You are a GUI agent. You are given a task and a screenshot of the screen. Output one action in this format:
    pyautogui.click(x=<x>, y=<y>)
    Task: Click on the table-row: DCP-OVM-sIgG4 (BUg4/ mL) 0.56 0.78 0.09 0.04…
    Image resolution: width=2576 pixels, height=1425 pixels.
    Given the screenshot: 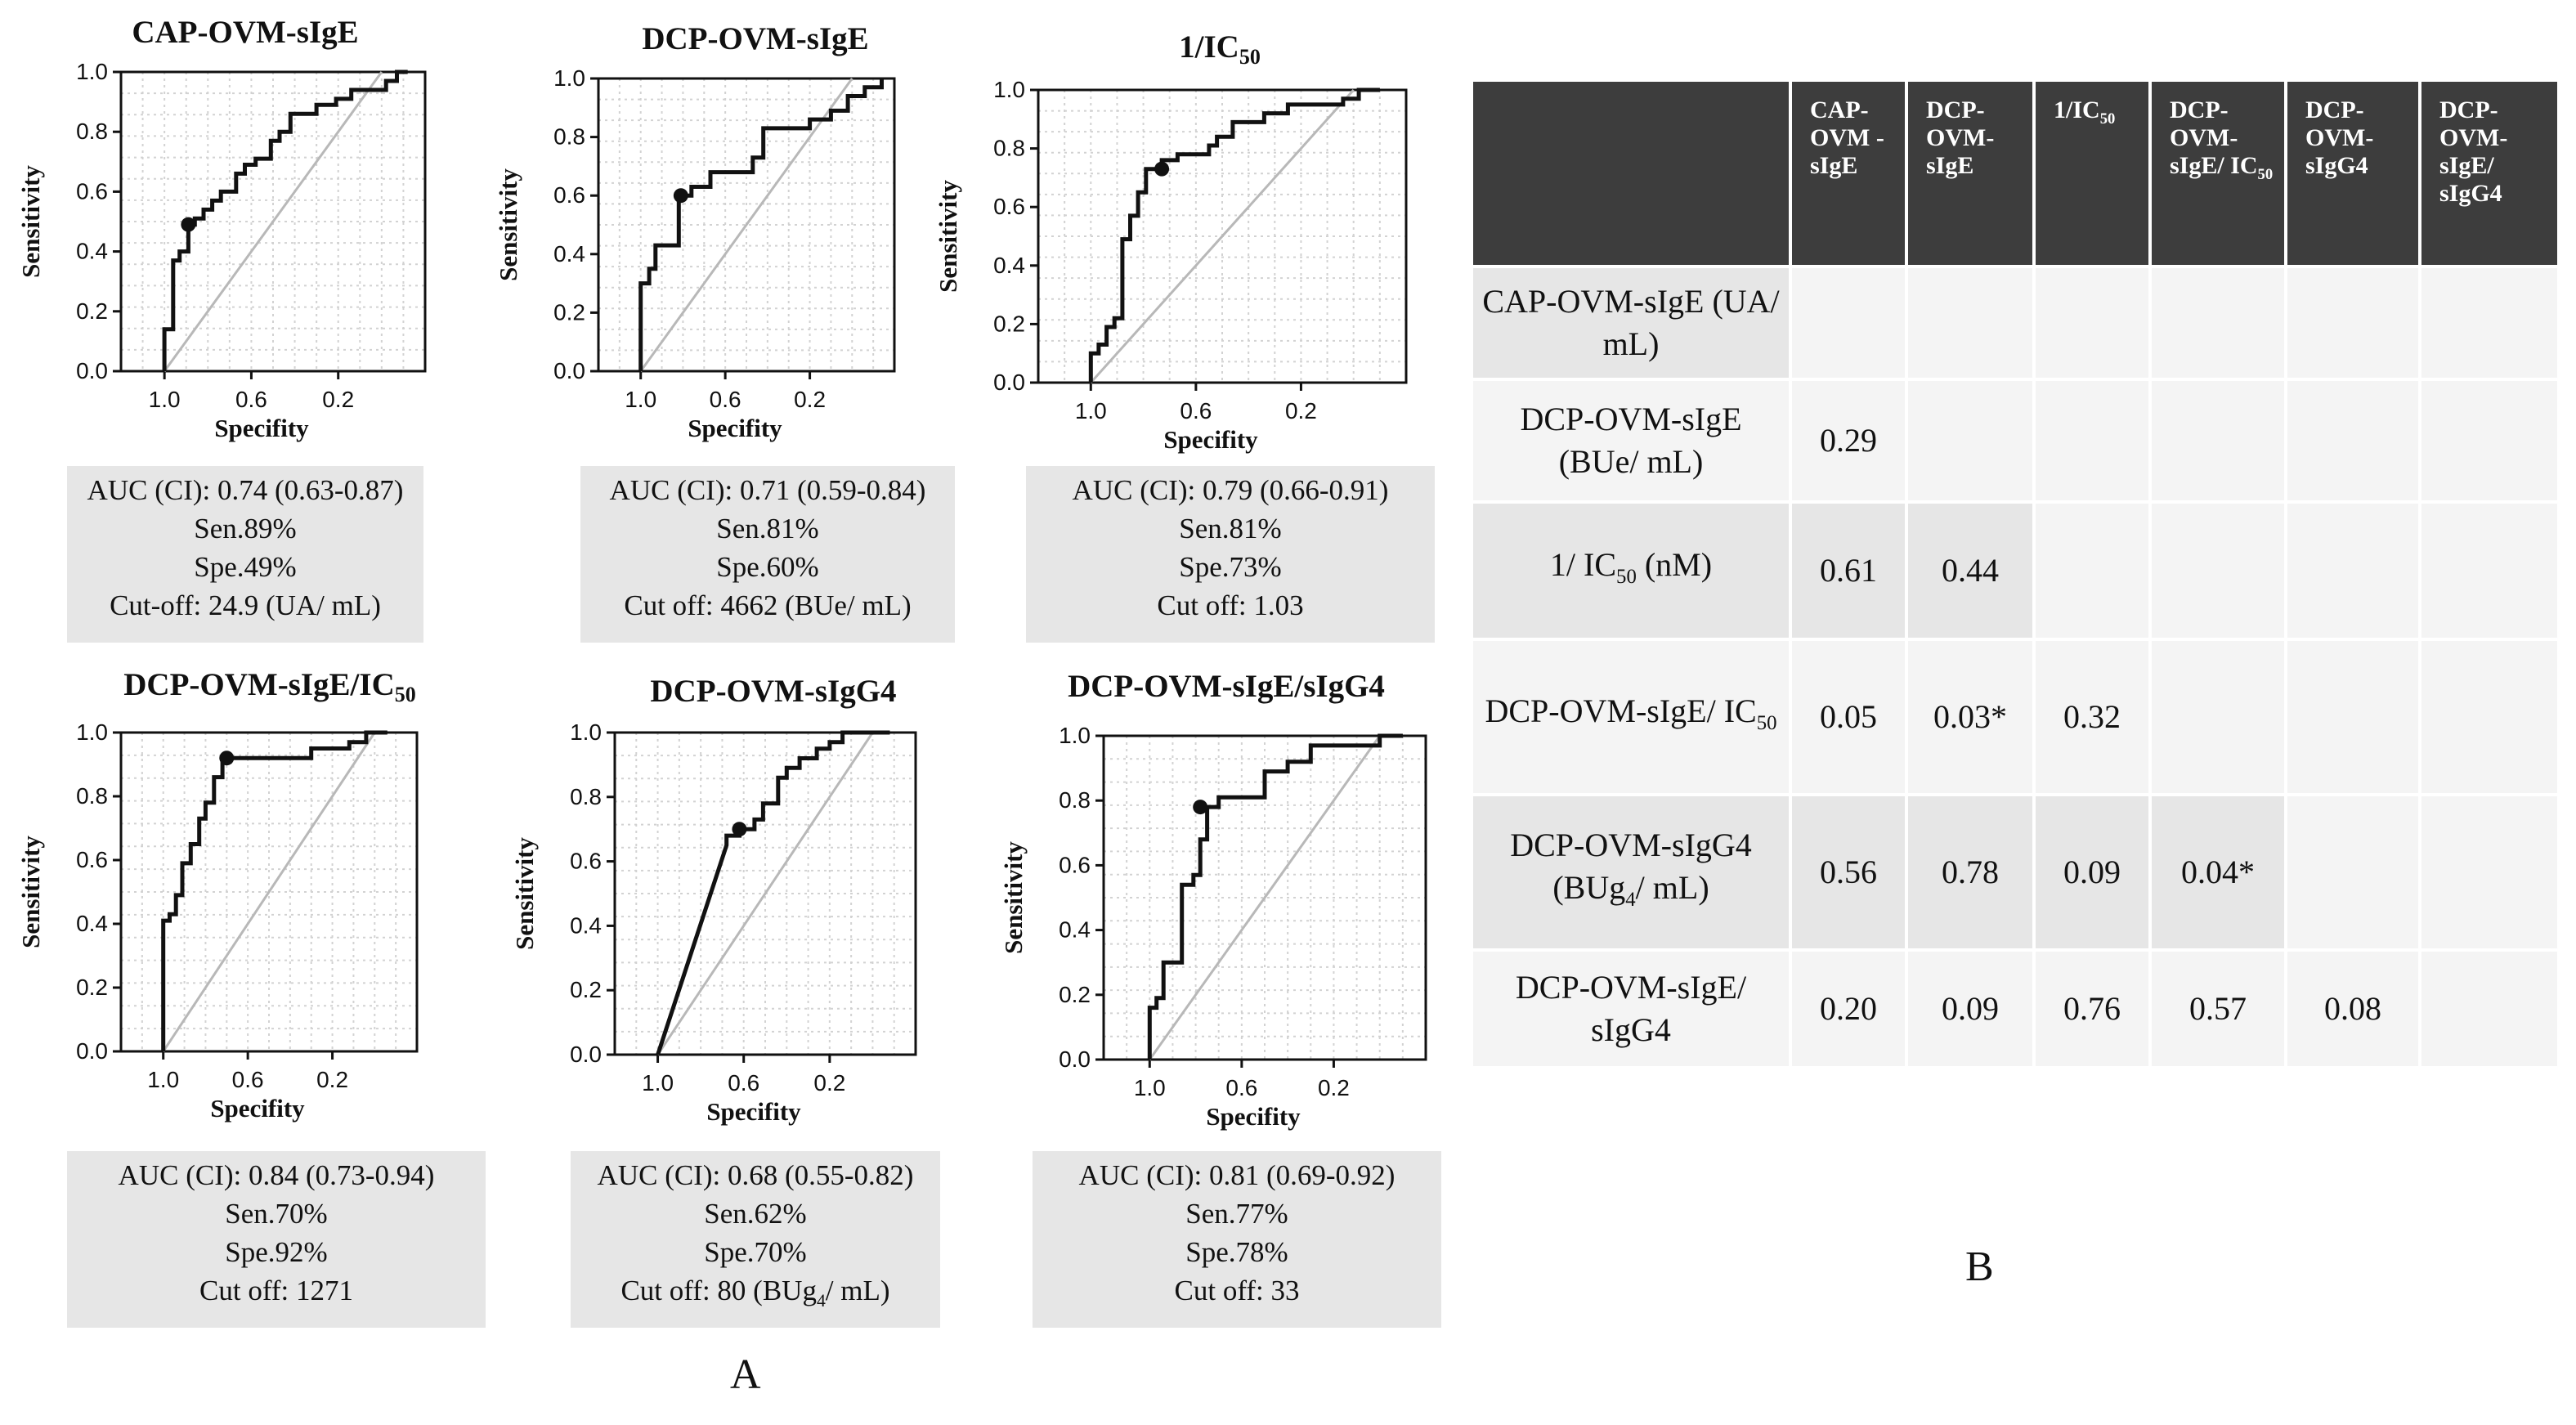 What is the action you would take?
    pyautogui.click(x=2015, y=872)
    